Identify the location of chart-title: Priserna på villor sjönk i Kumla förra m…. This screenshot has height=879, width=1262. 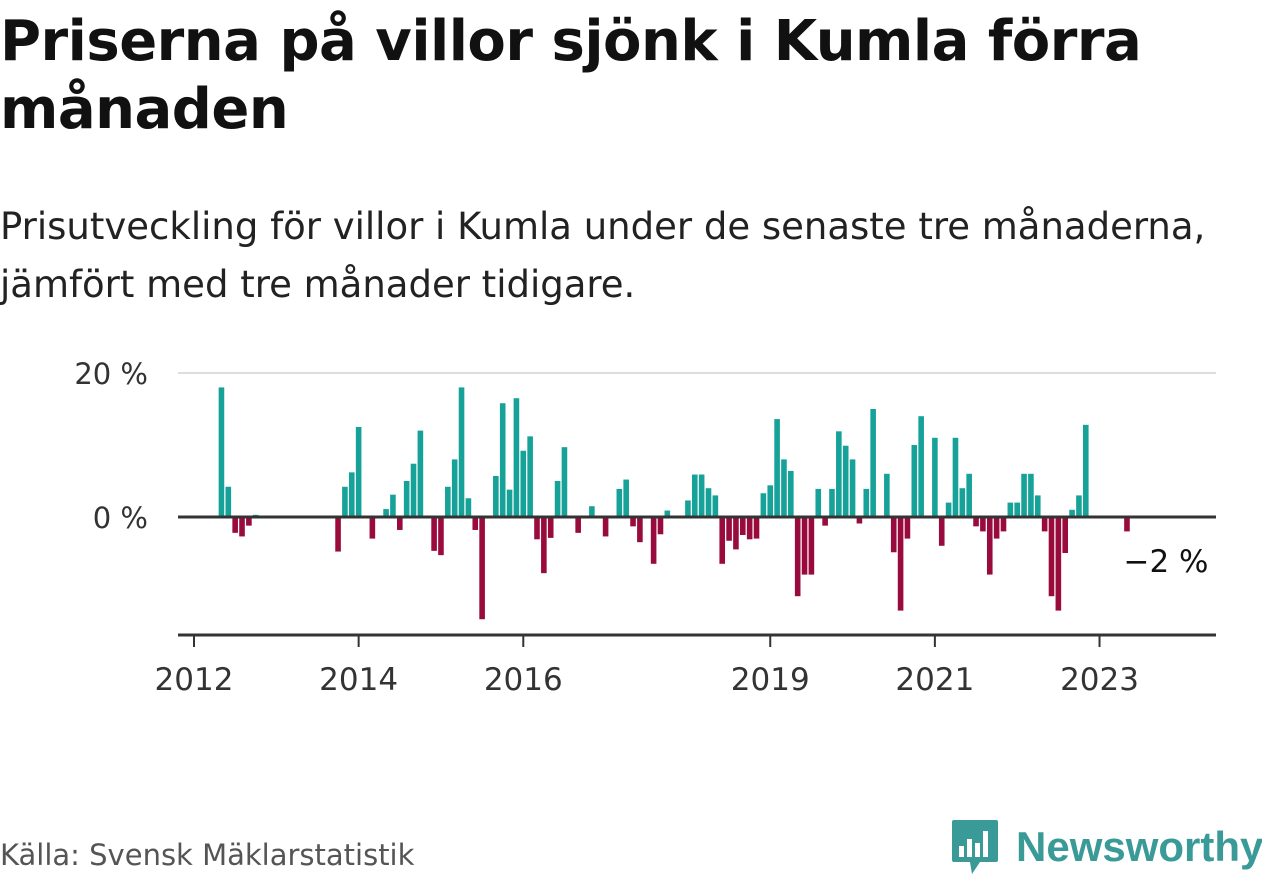
(571, 75).